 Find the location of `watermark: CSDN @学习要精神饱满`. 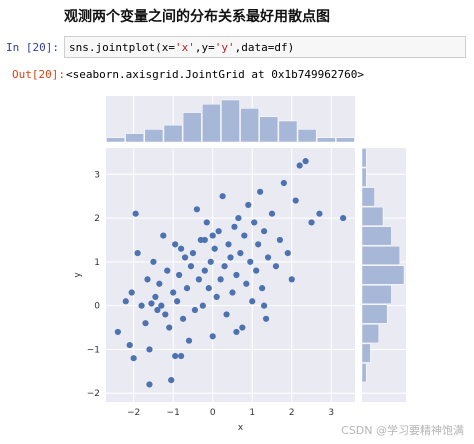

watermark: CSDN @学习要精神饱满 is located at coordinates (402, 430).